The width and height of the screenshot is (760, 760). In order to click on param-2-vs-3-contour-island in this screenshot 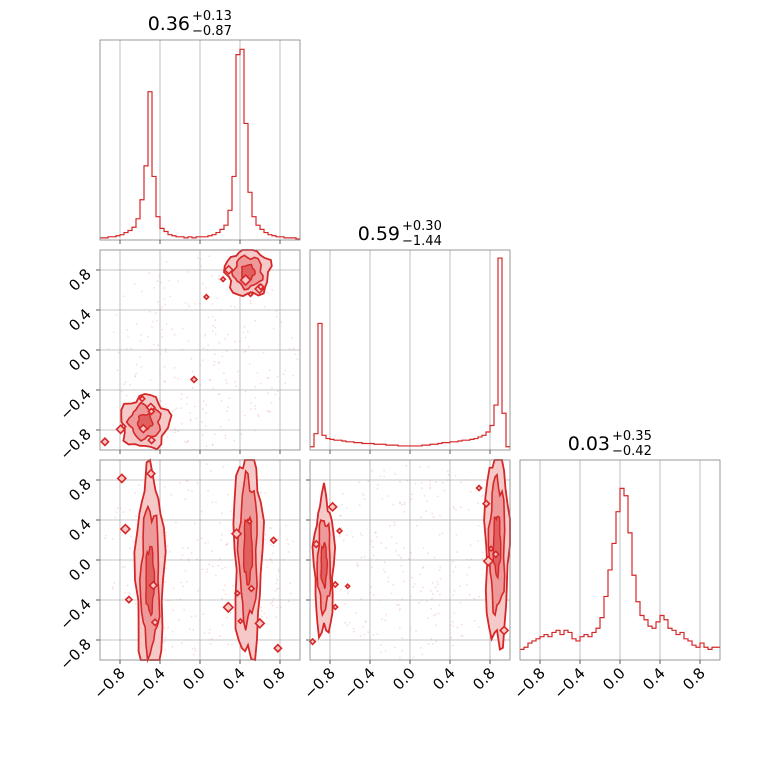, I will do `click(332, 507)`.